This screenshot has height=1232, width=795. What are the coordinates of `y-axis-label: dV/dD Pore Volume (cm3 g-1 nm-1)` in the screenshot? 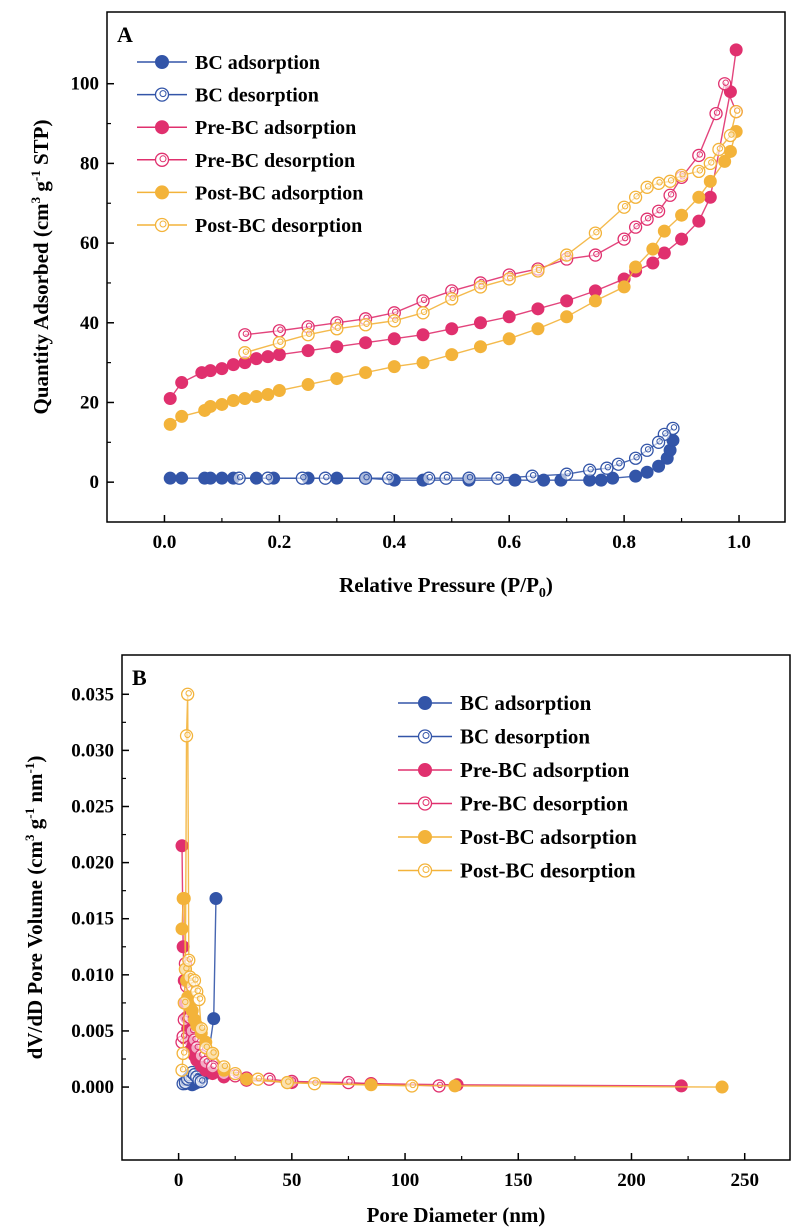 It's located at (34, 908).